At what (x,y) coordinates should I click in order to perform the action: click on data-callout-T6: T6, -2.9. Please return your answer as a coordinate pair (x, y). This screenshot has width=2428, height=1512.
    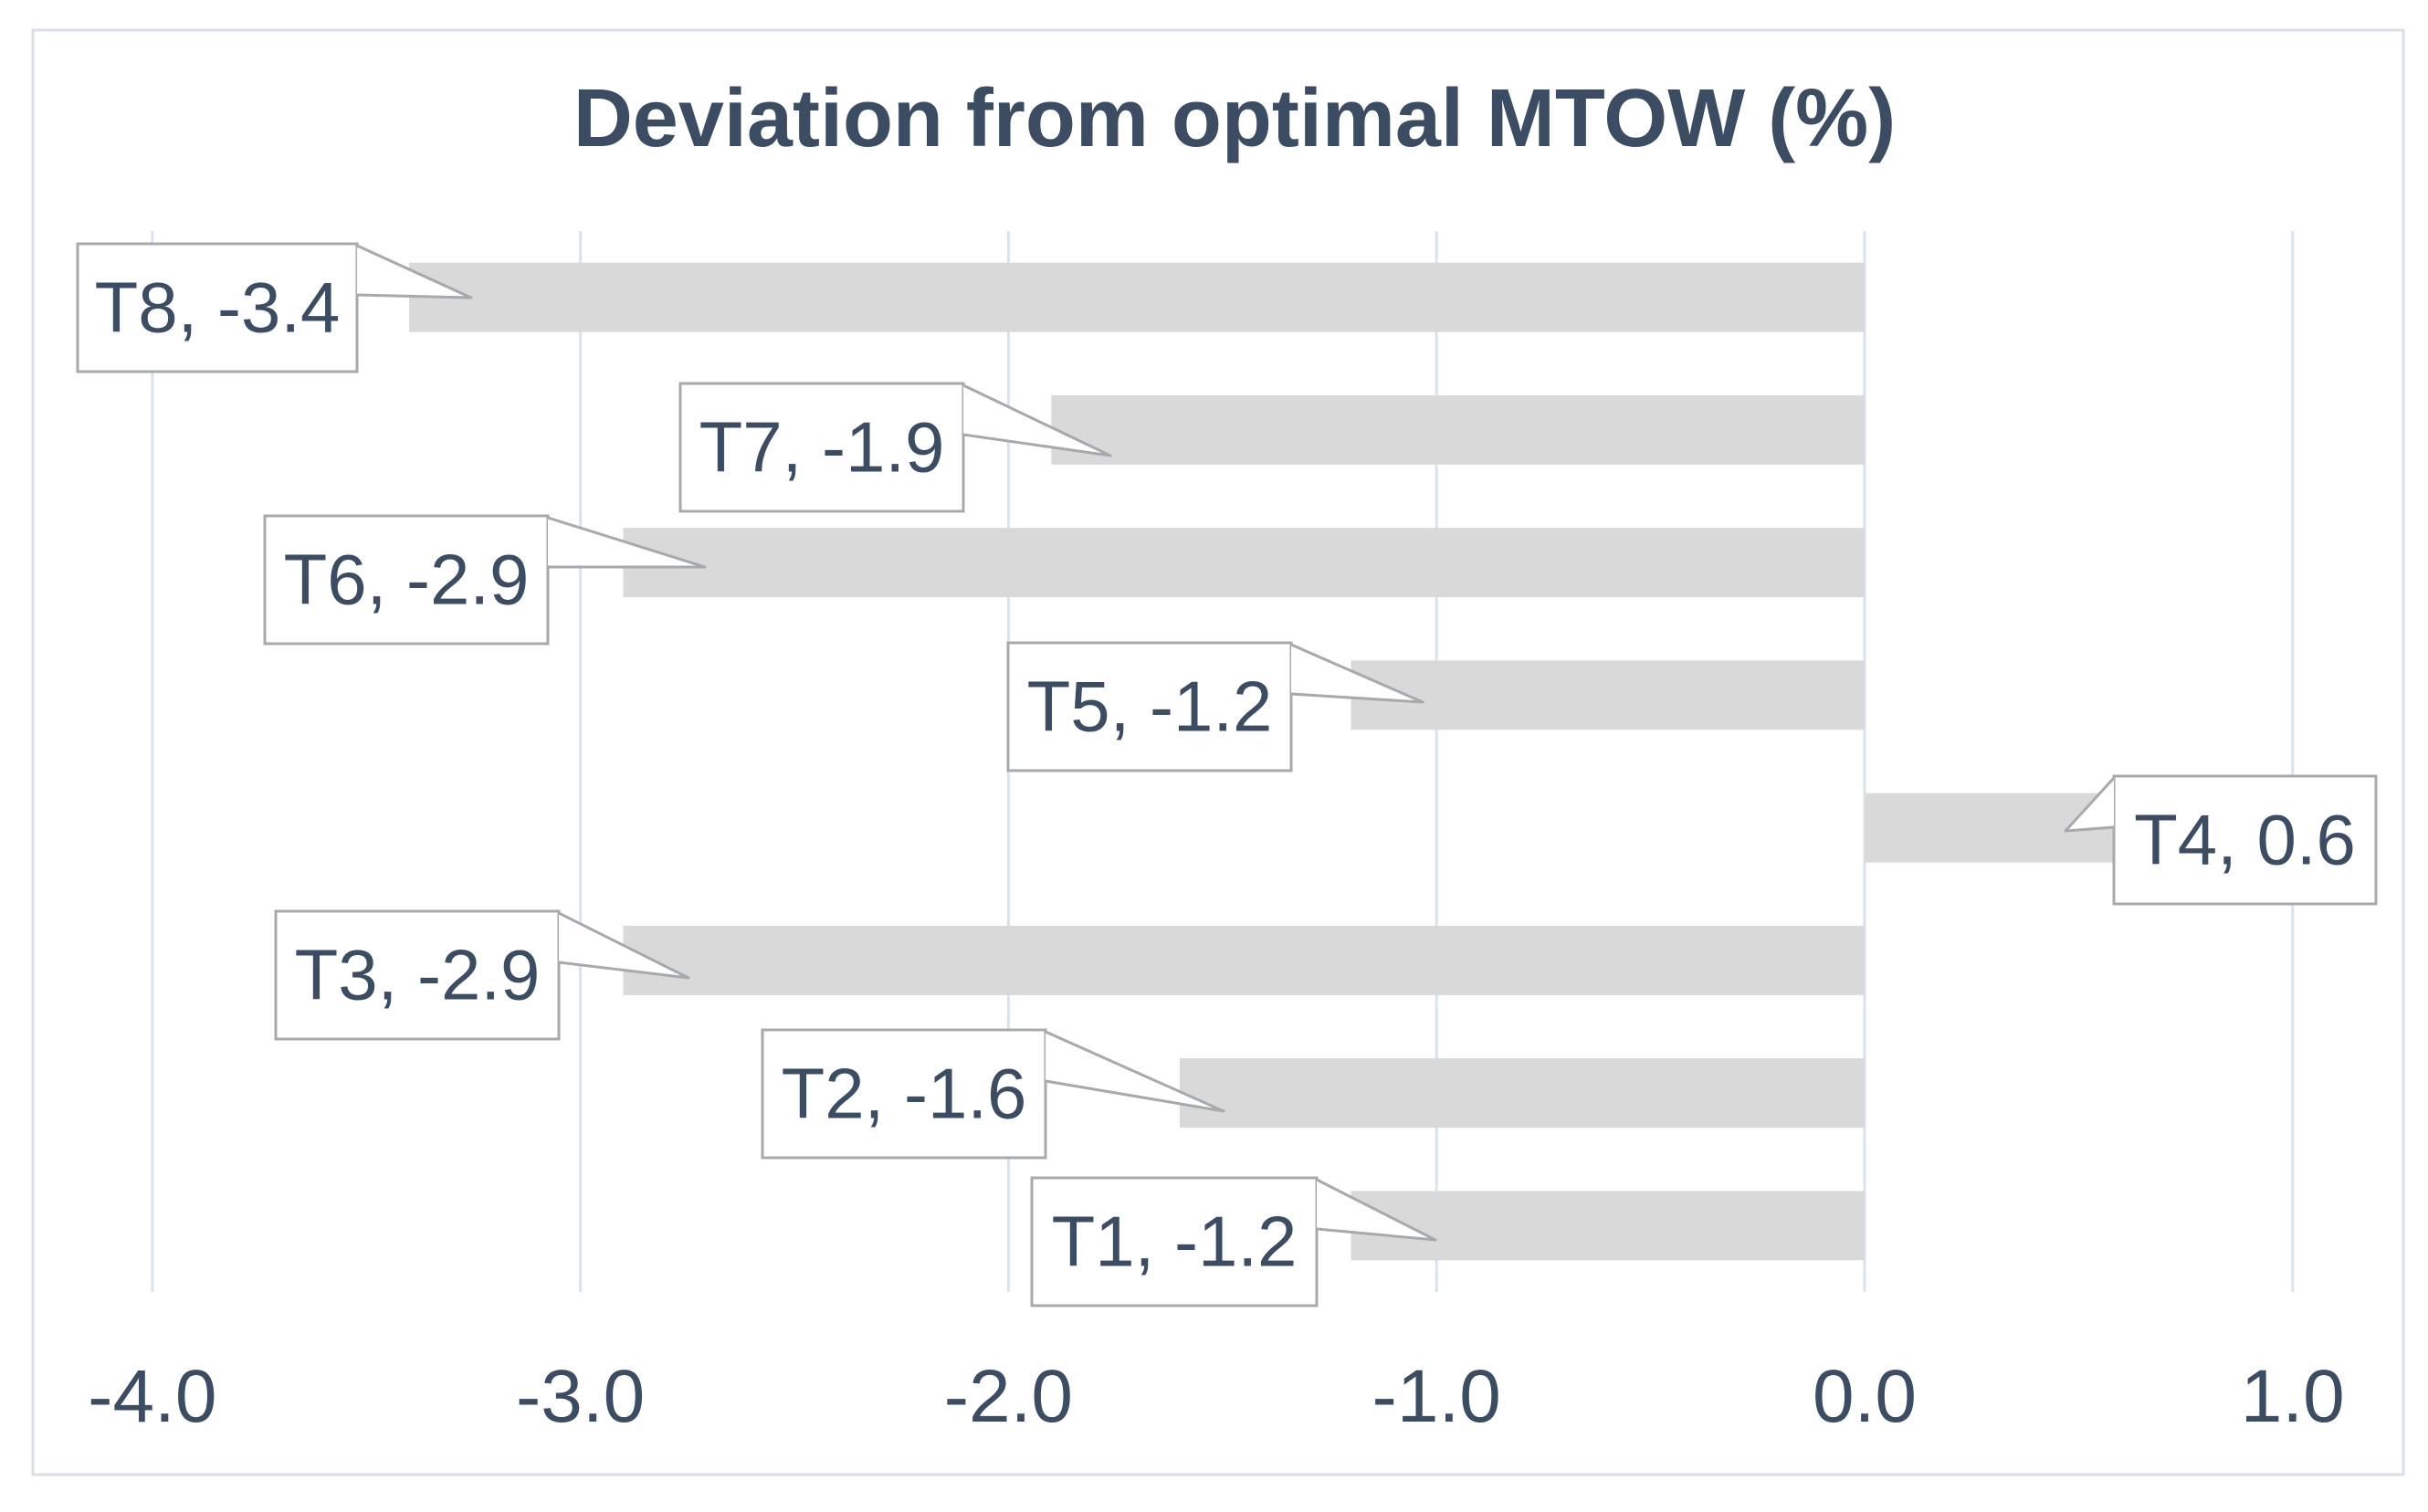
    Looking at the image, I should click on (485, 580).